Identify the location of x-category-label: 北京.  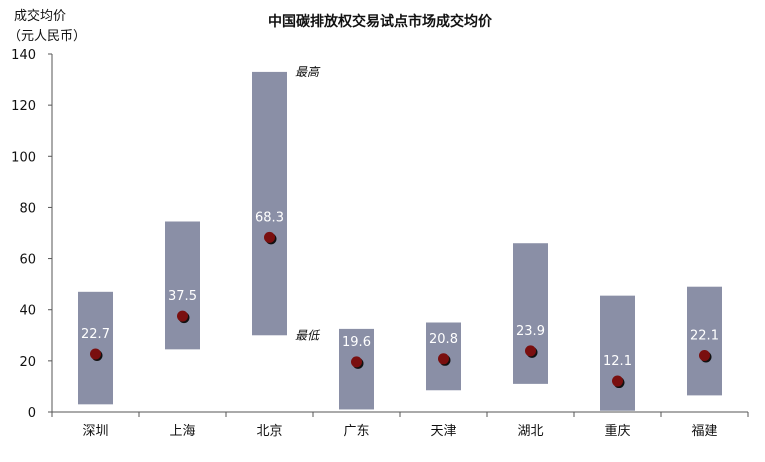
(269, 431).